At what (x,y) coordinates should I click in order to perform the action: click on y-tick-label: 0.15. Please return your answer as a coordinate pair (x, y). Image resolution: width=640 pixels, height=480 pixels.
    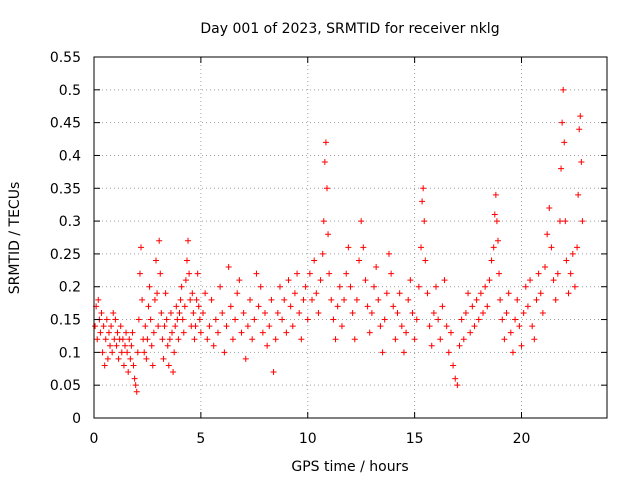
    Looking at the image, I should click on (65, 321).